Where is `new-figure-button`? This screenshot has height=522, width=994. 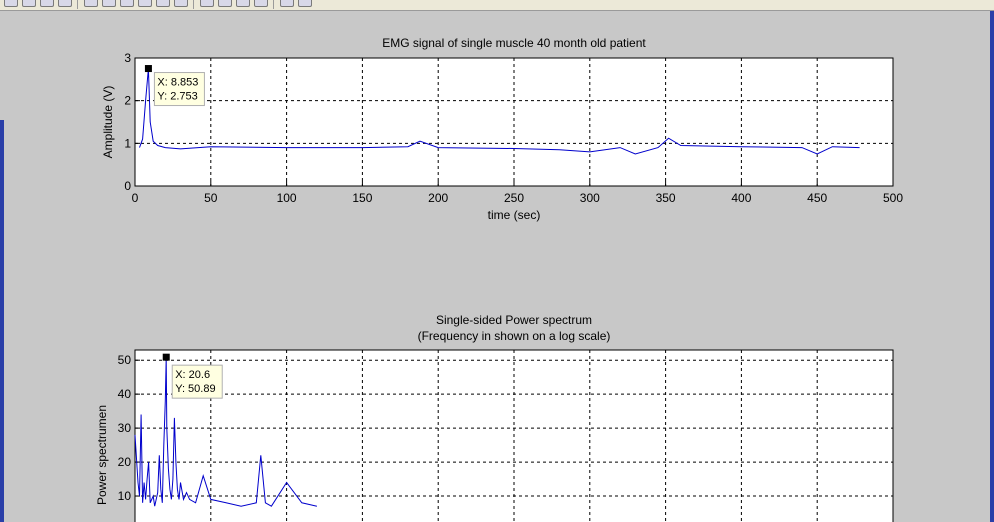 new-figure-button is located at coordinates (11, 3).